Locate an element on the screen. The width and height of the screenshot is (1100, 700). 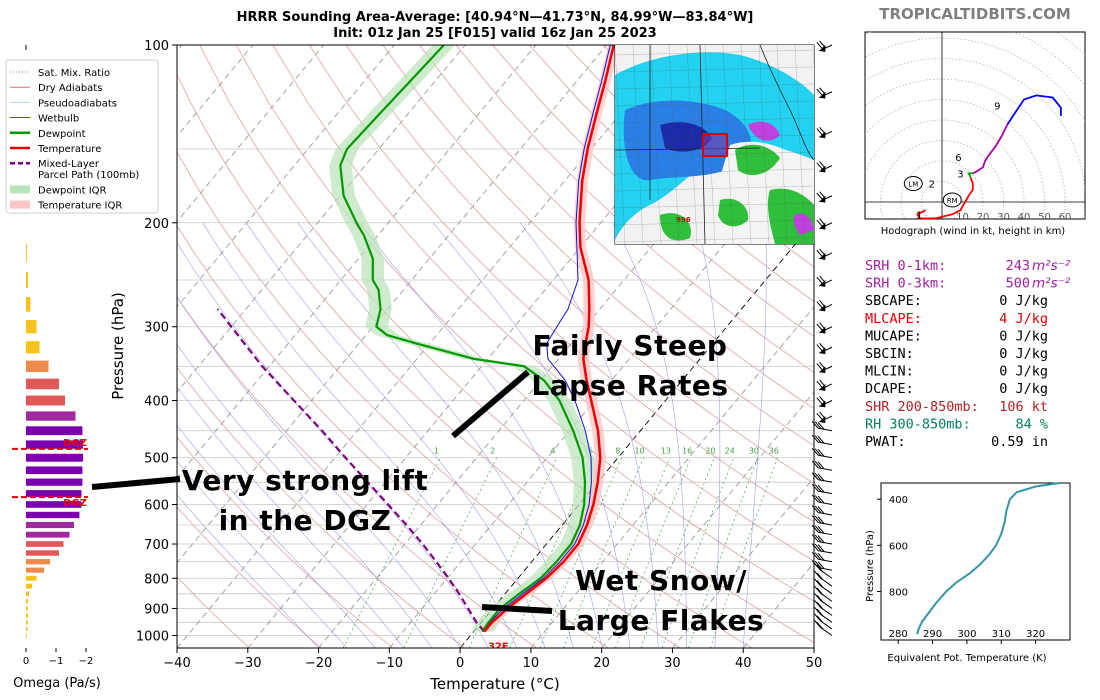
storm-motion-label: LM is located at coordinates (913, 185).